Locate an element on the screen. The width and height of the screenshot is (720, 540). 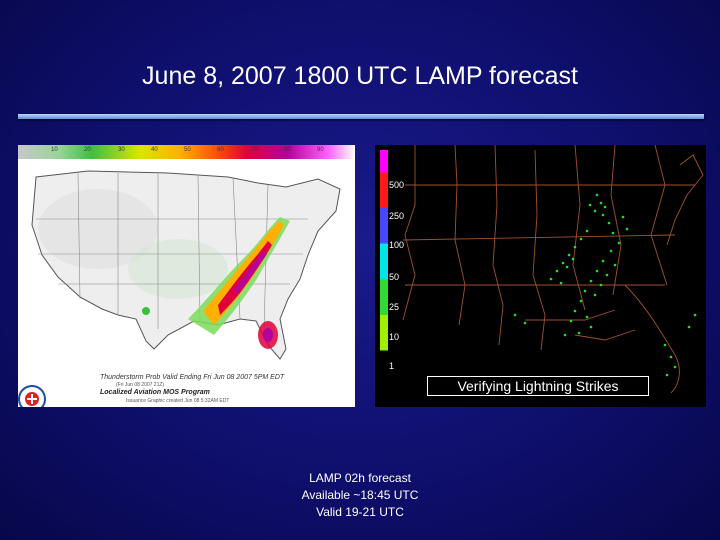
nws-logo-icon is located at coordinates (32, 396).